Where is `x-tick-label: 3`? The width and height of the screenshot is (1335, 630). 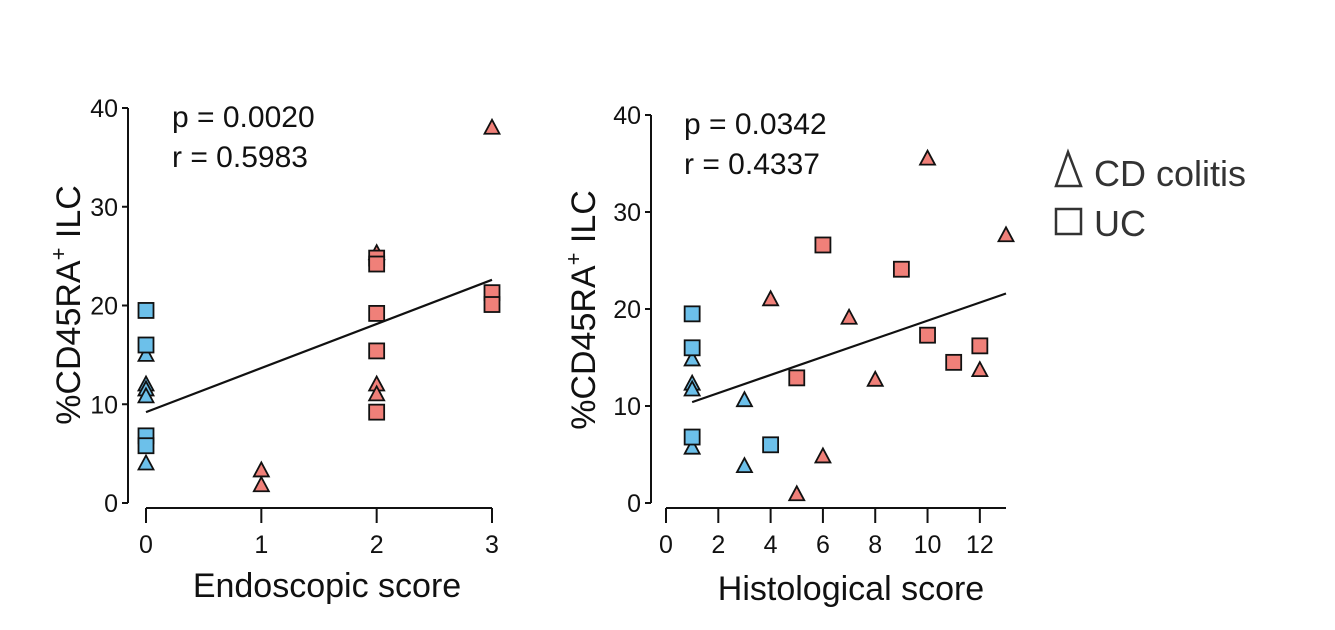 x-tick-label: 3 is located at coordinates (492, 545).